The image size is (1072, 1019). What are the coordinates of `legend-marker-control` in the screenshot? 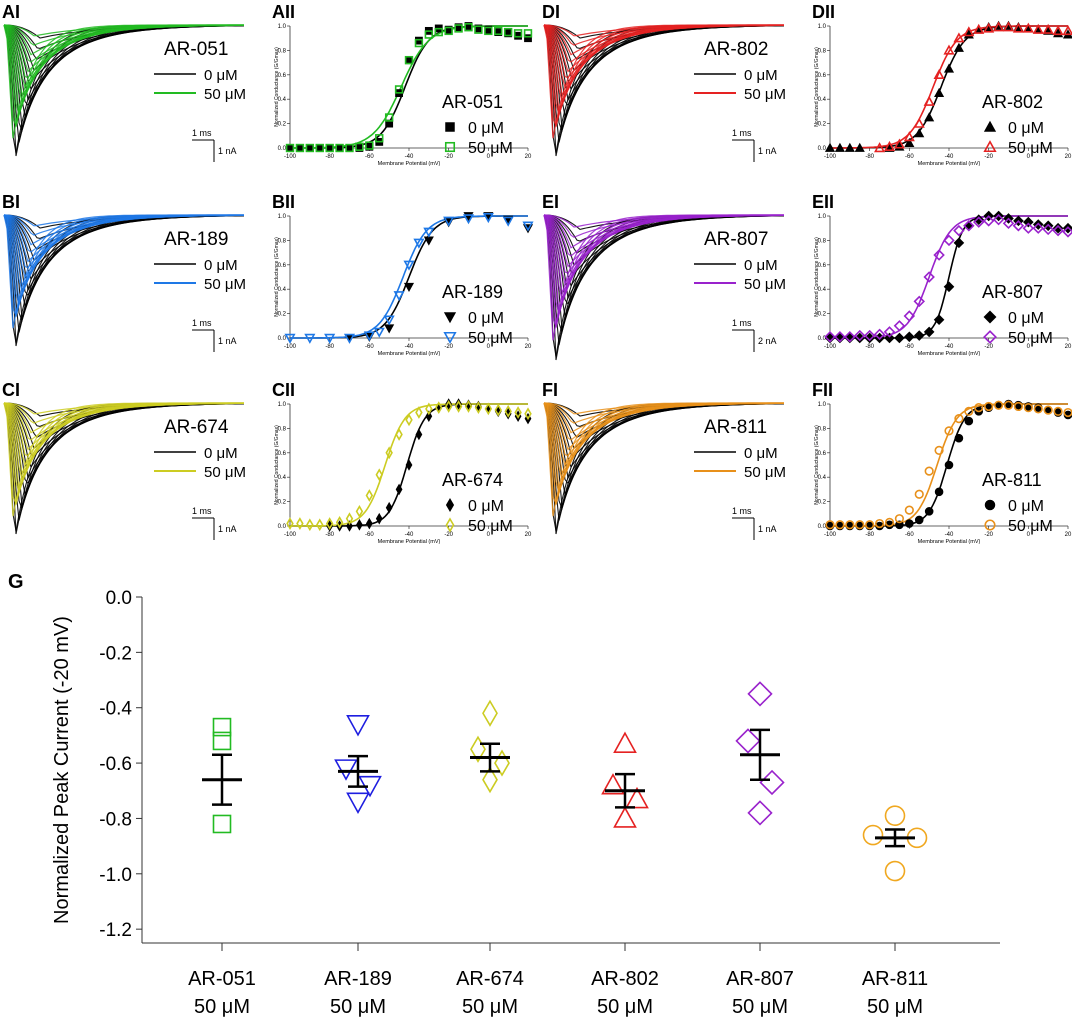 It's located at (990, 126).